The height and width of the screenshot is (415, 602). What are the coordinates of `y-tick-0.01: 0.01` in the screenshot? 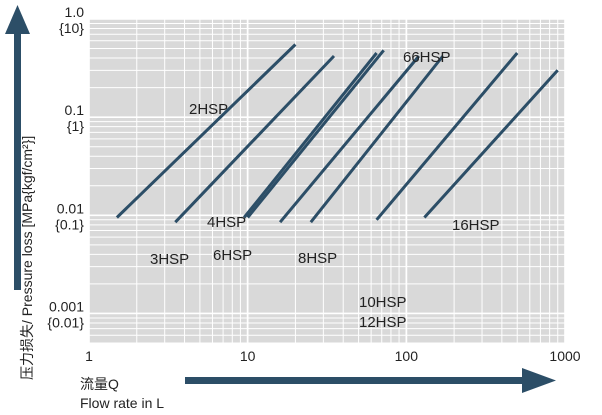 It's located at (70, 208).